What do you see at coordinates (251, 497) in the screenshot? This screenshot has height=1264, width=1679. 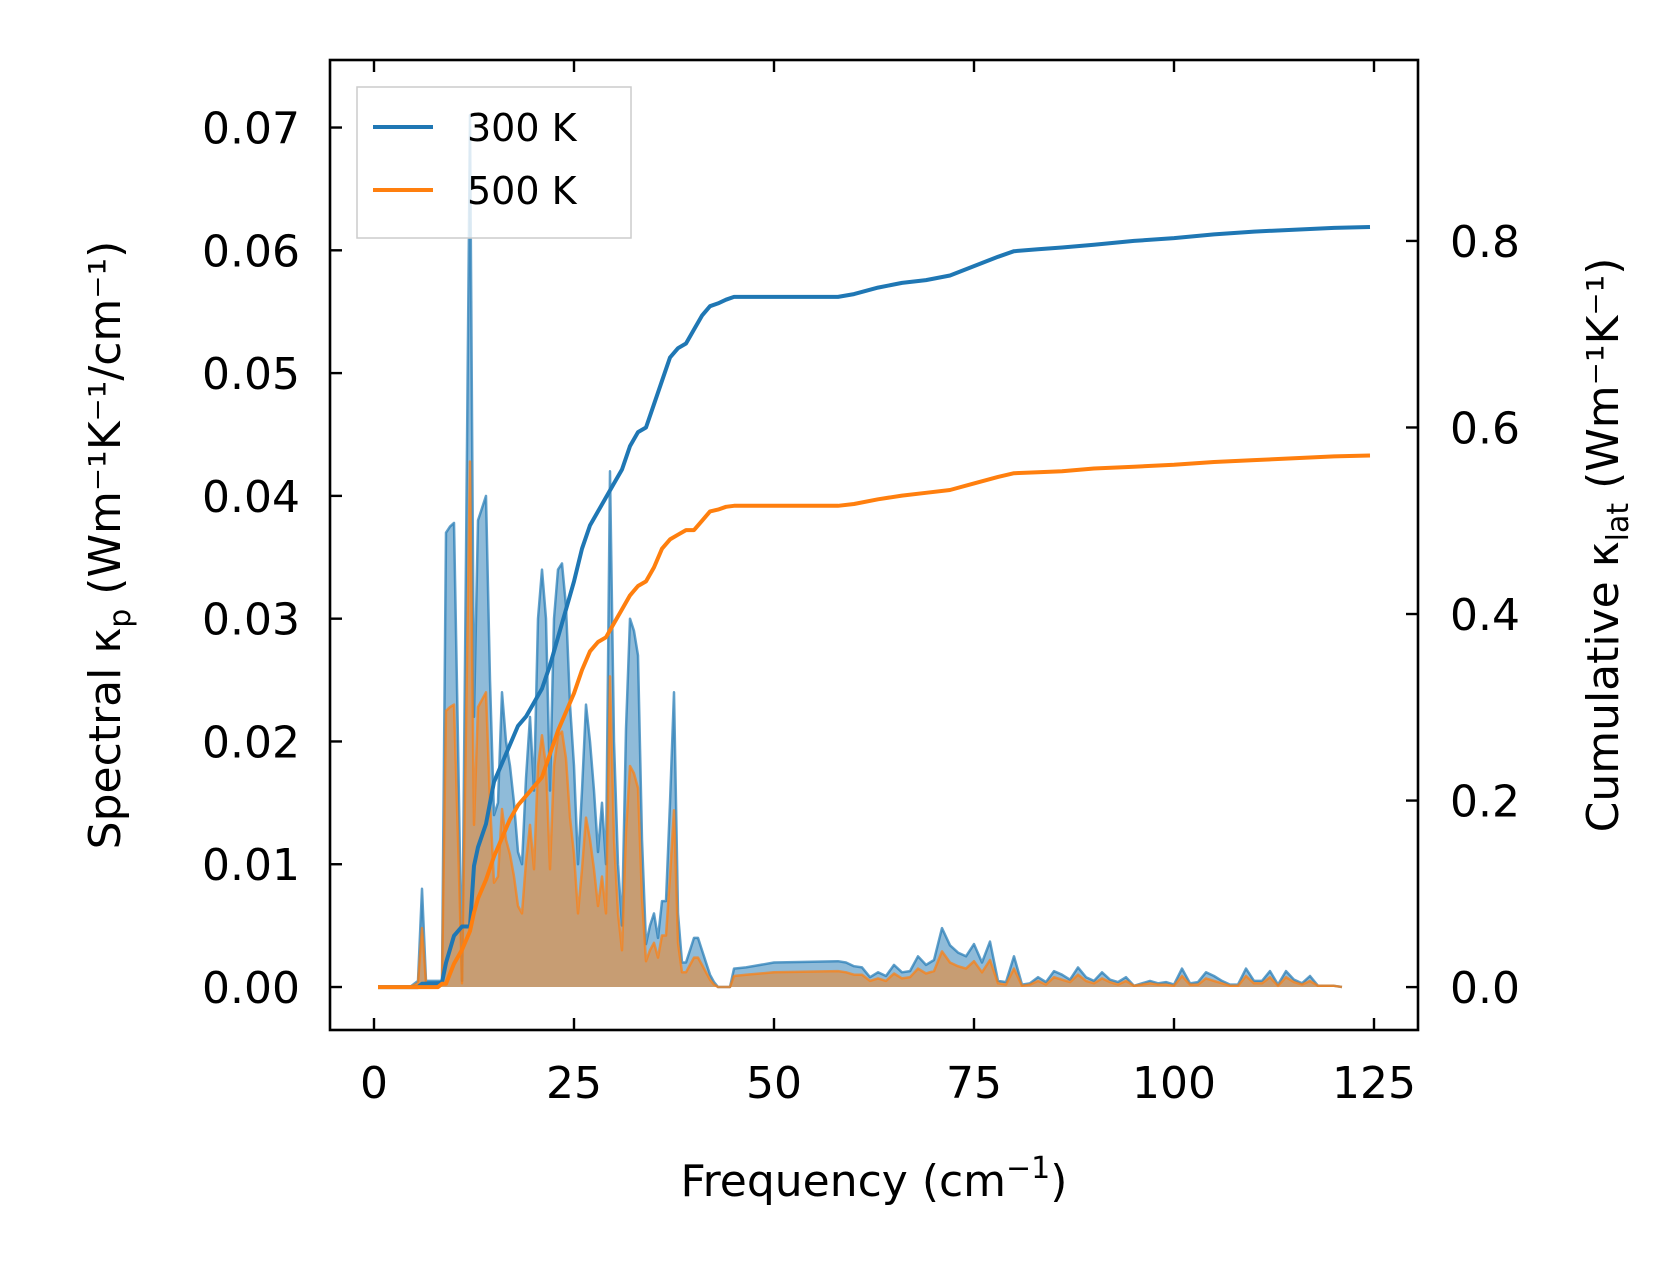 I see `y-left-tick-label: 0.04` at bounding box center [251, 497].